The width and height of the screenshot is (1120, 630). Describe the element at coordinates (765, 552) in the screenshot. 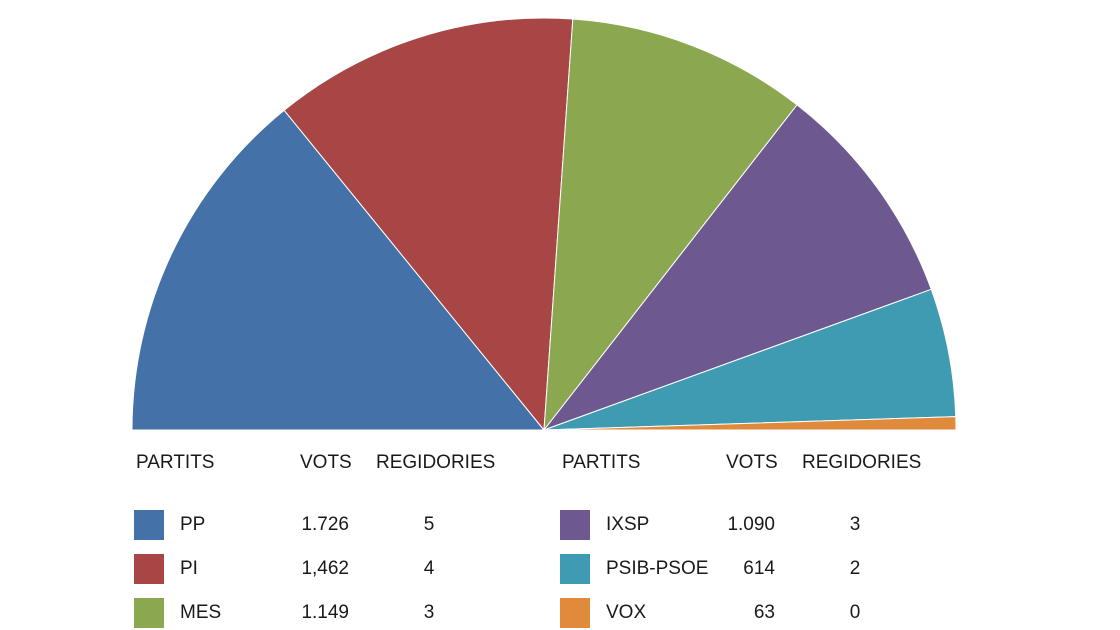

I see `legend-row-psib-psoe: PSIB-PSOE 614 2` at that location.